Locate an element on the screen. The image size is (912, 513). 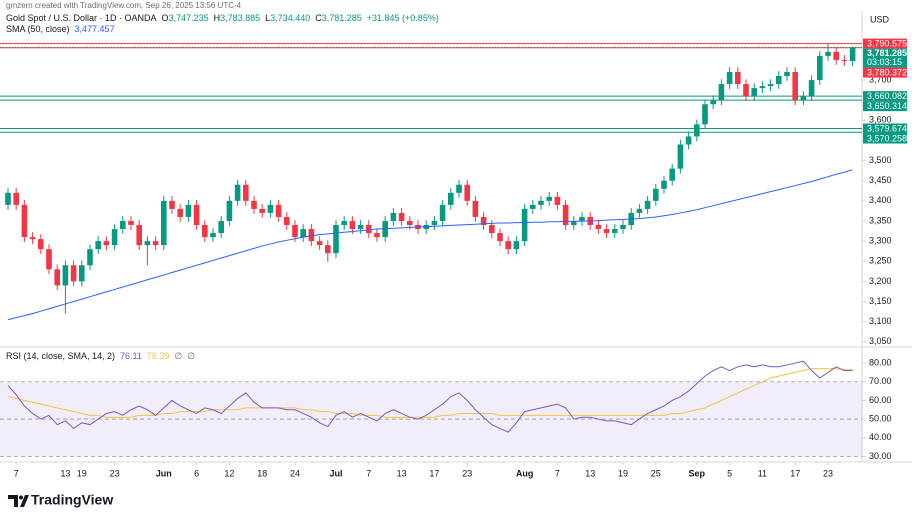
level-label: 3,650.314 is located at coordinates (887, 106).